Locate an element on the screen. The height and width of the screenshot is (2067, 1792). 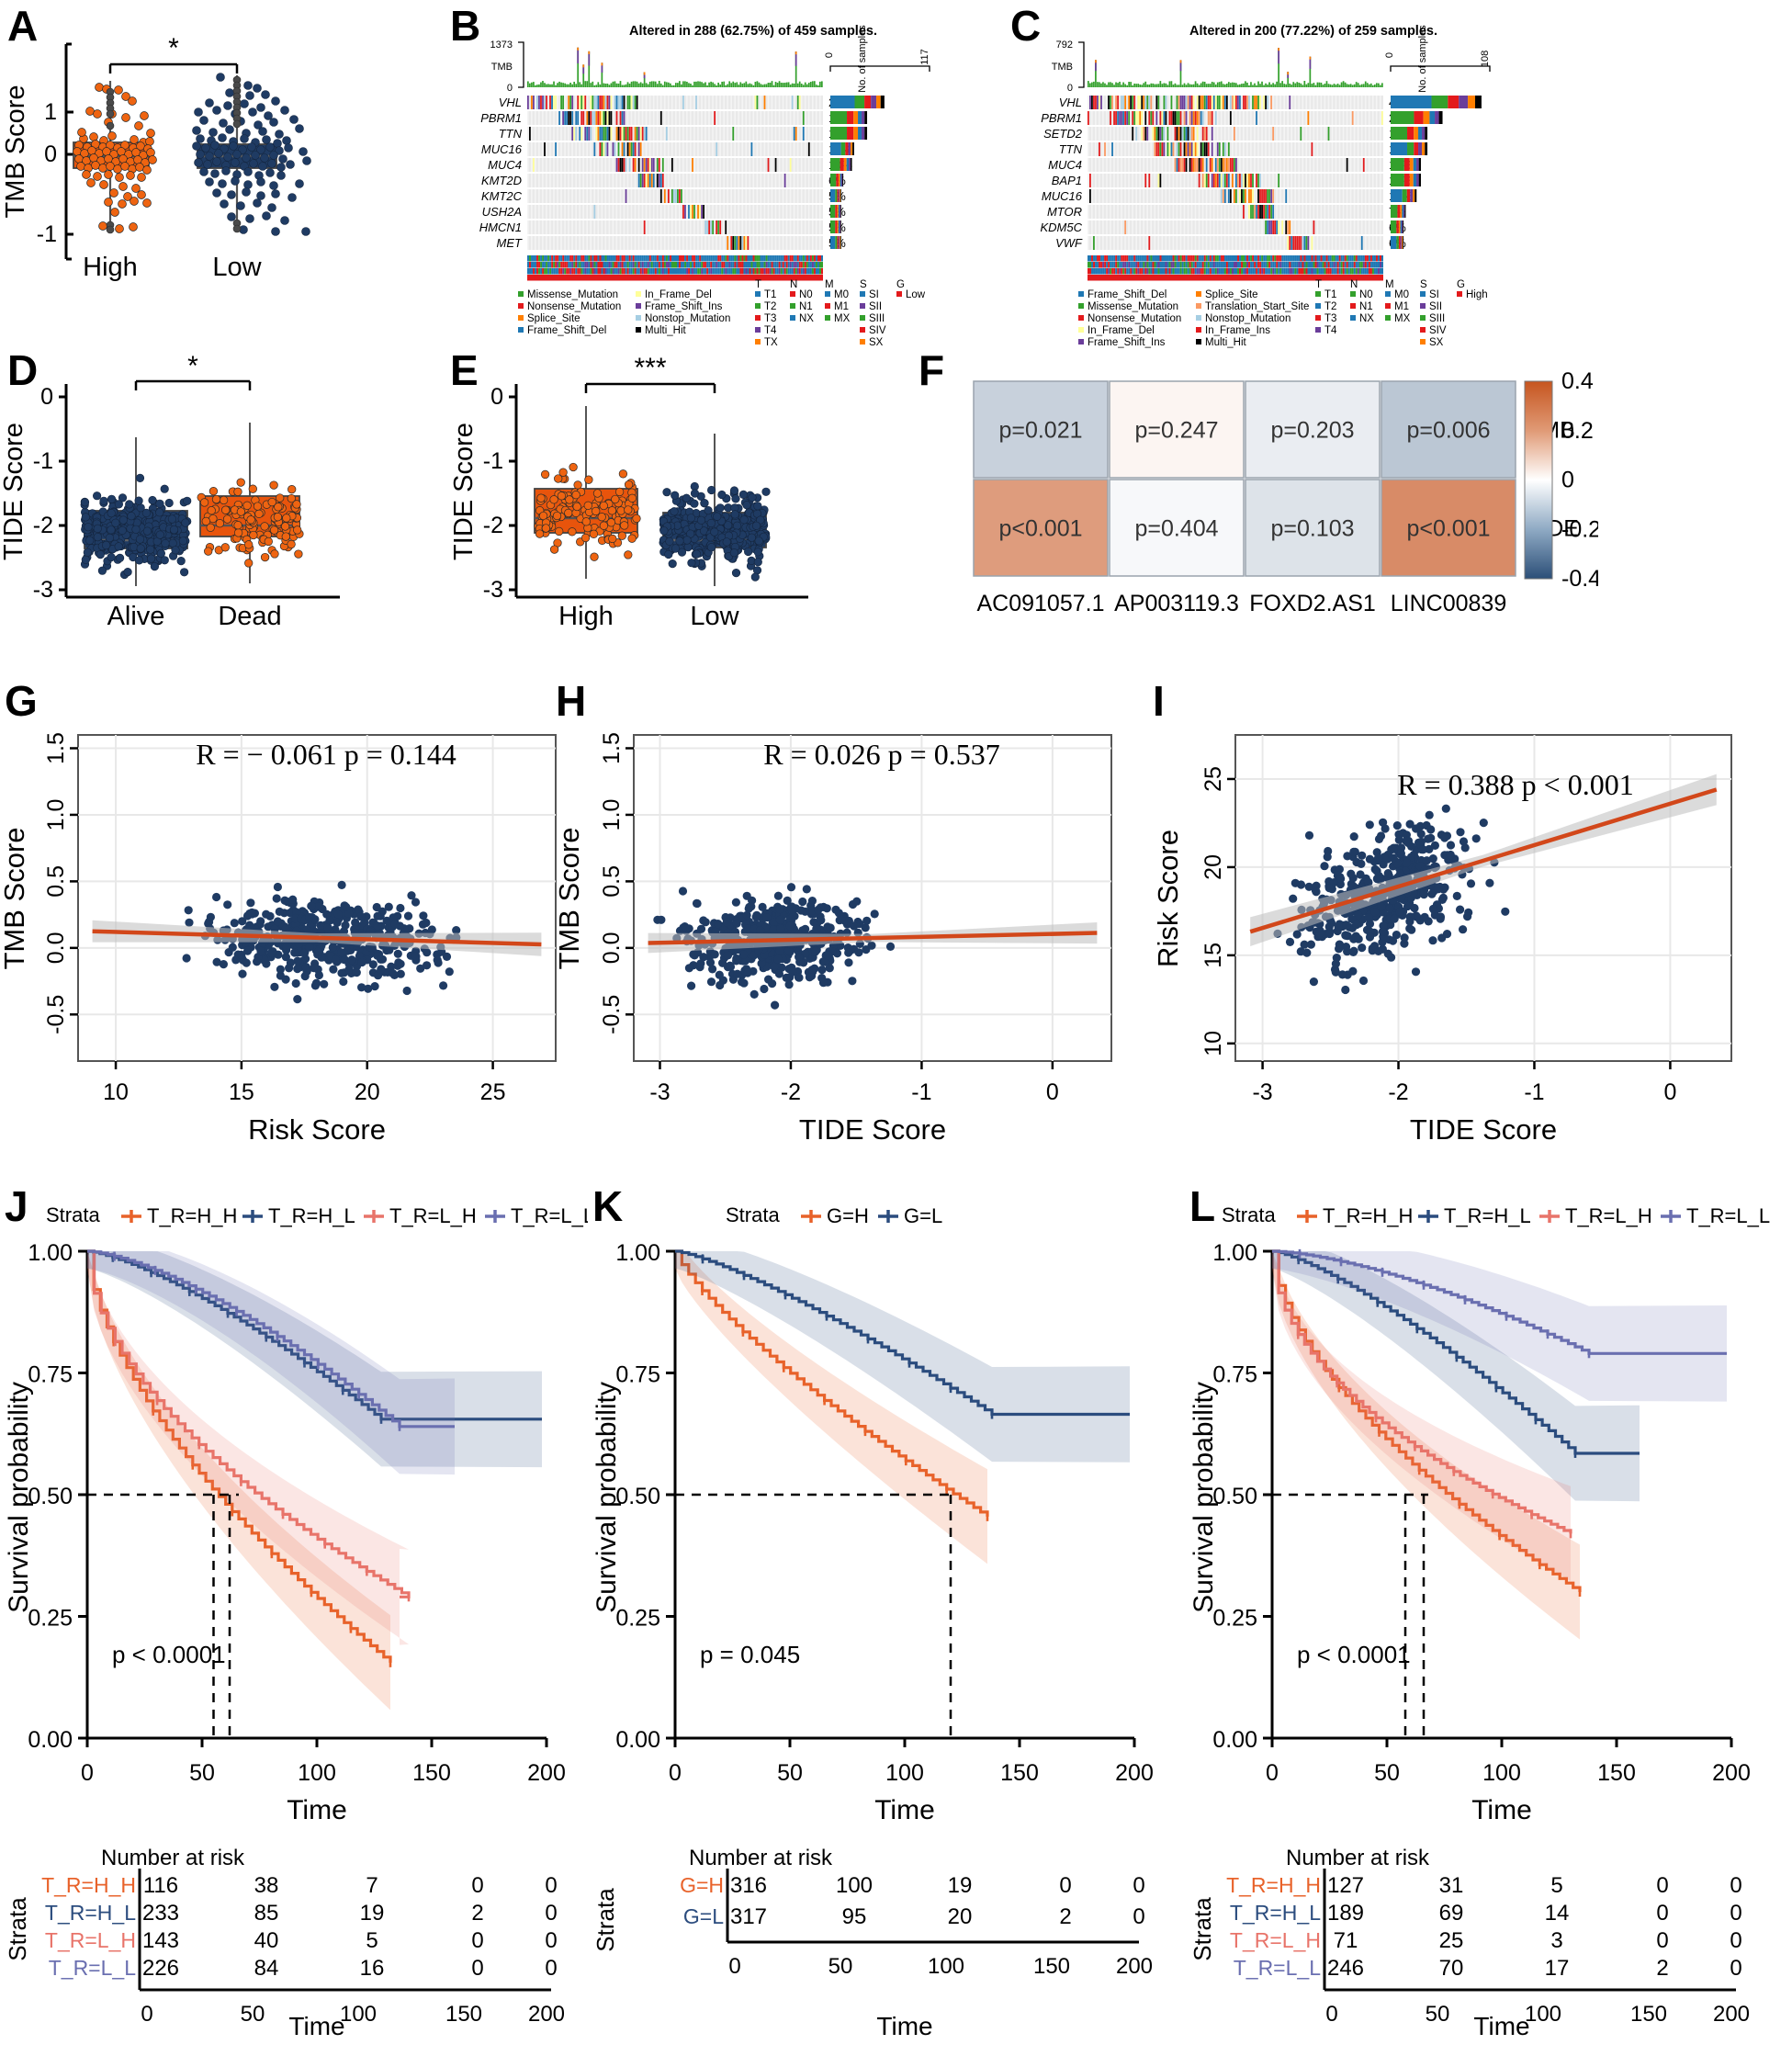
scatter-xtick: 25 is located at coordinates (493, 1092).